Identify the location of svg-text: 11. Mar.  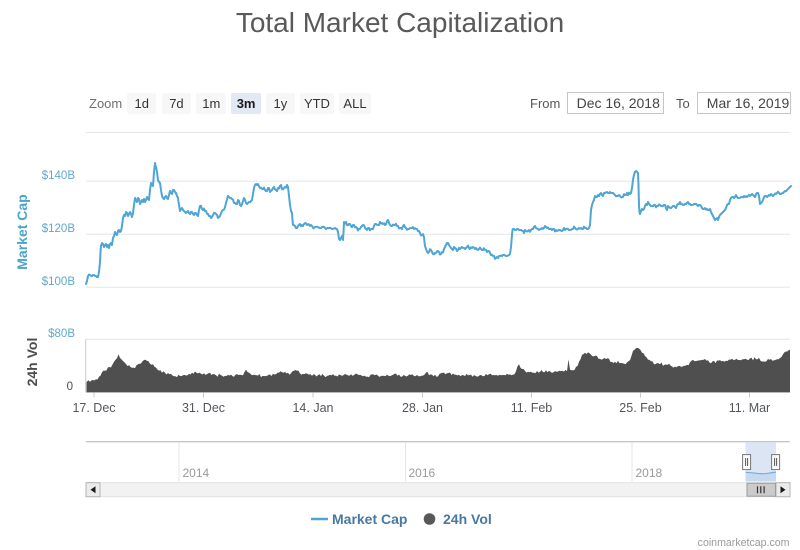
(749, 408).